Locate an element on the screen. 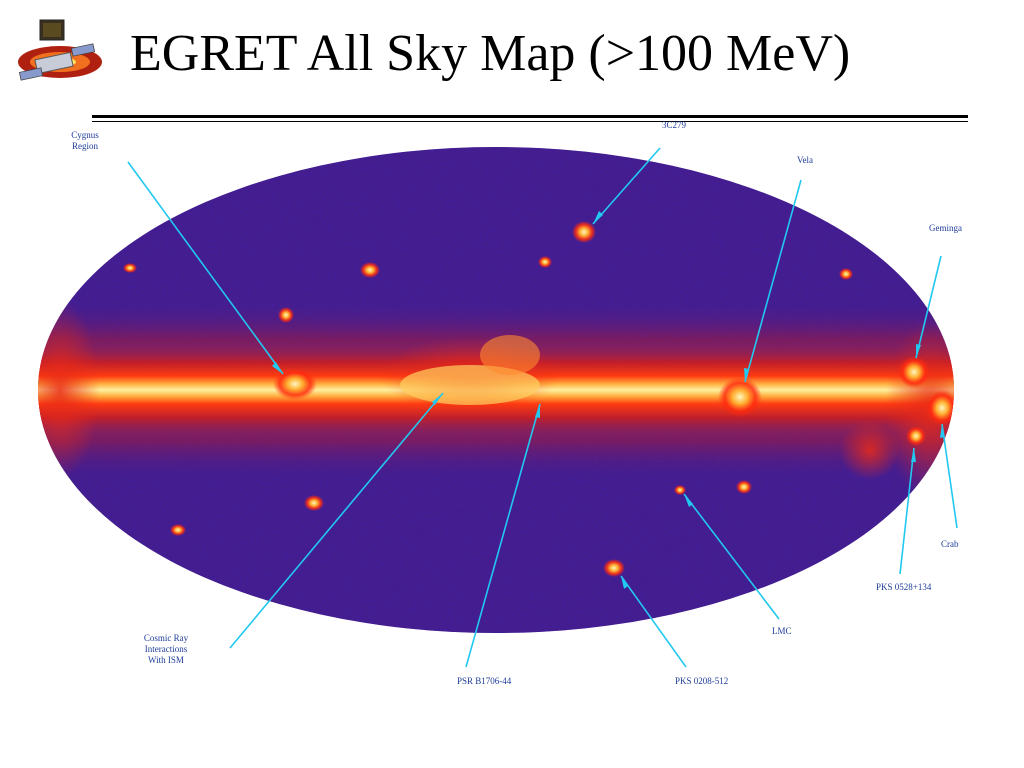 The width and height of the screenshot is (1024, 768). pointer-line-pks0528 is located at coordinates (907, 511).